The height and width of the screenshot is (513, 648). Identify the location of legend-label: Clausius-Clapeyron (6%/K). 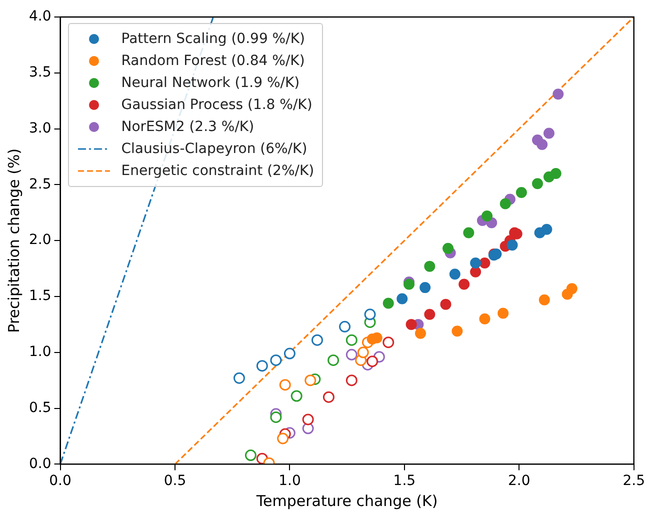
(214, 149).